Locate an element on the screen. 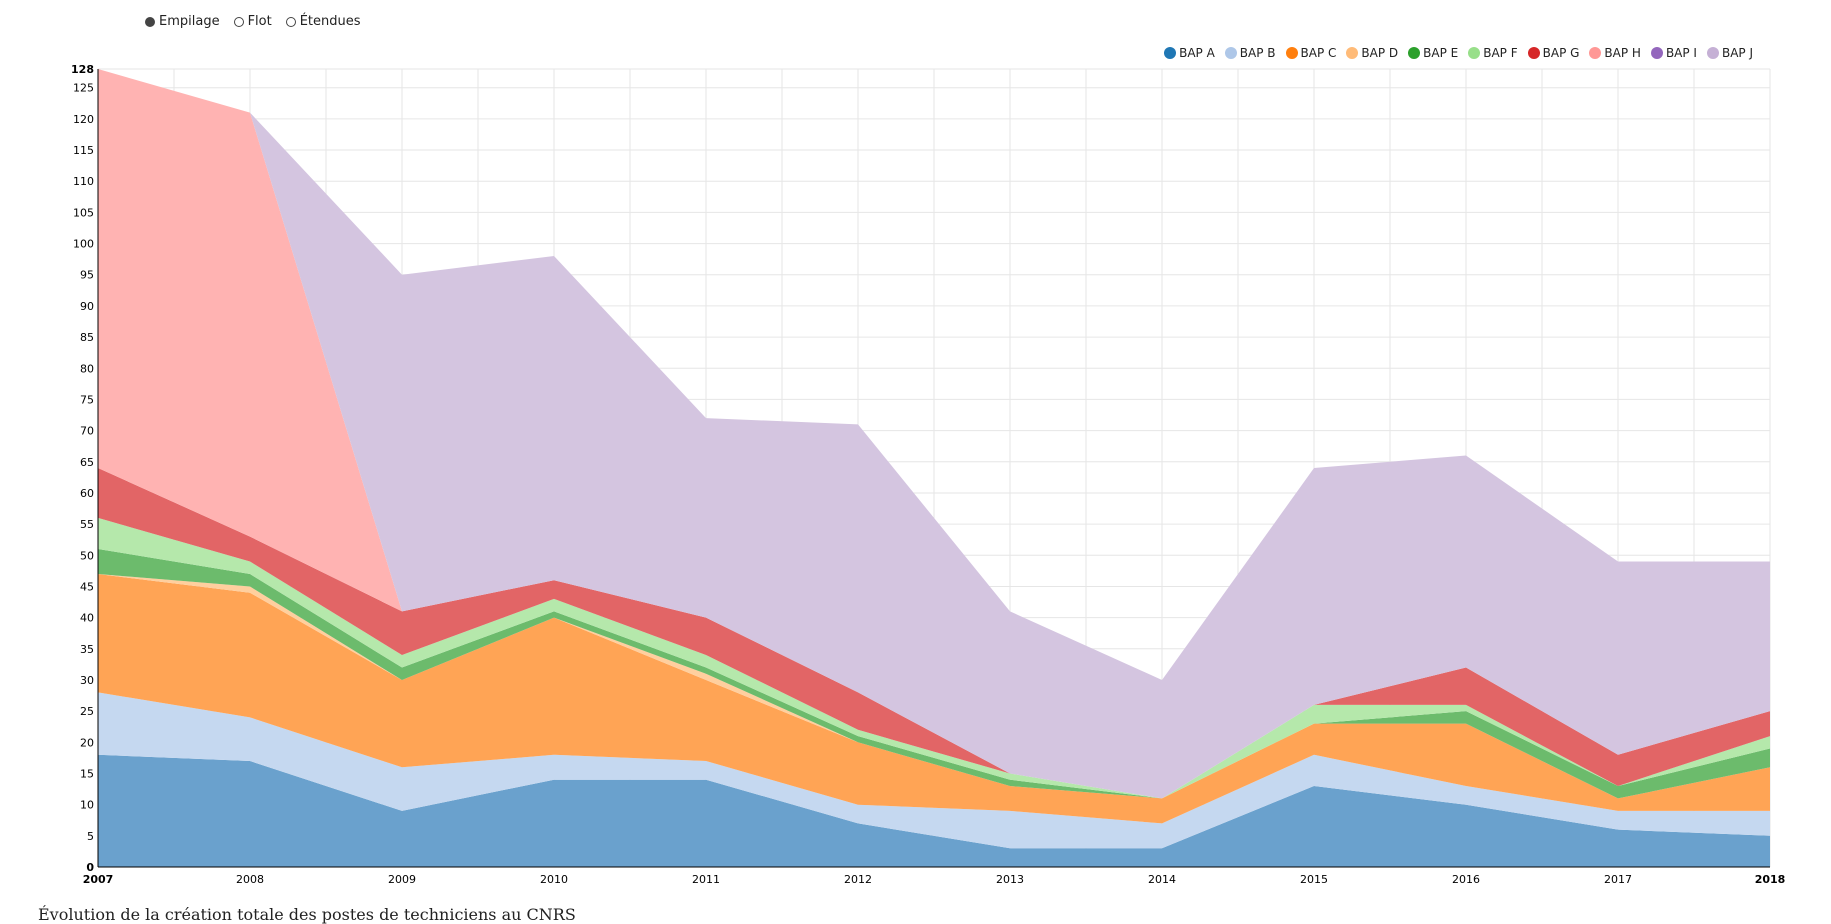 This screenshot has width=1831, height=924. y-tick-label: 80 is located at coordinates (87, 368).